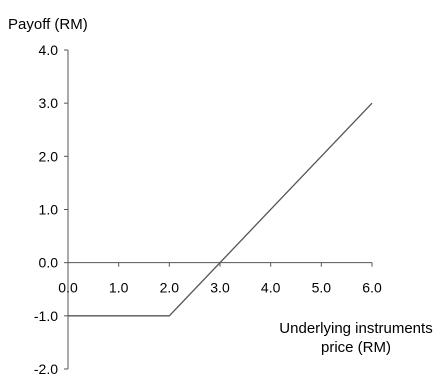 Image resolution: width=445 pixels, height=374 pixels. What do you see at coordinates (271, 288) in the screenshot?
I see `x-tick-label: 4.0` at bounding box center [271, 288].